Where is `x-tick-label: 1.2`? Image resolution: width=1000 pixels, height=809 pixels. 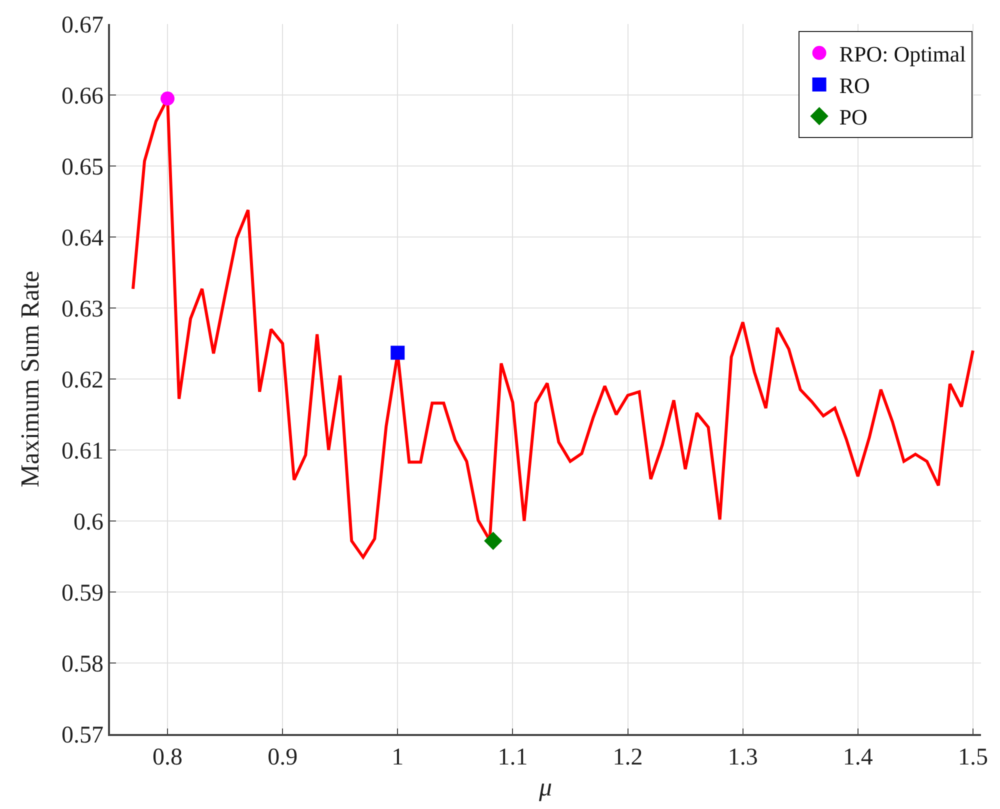 x-tick-label: 1.2 is located at coordinates (627, 757).